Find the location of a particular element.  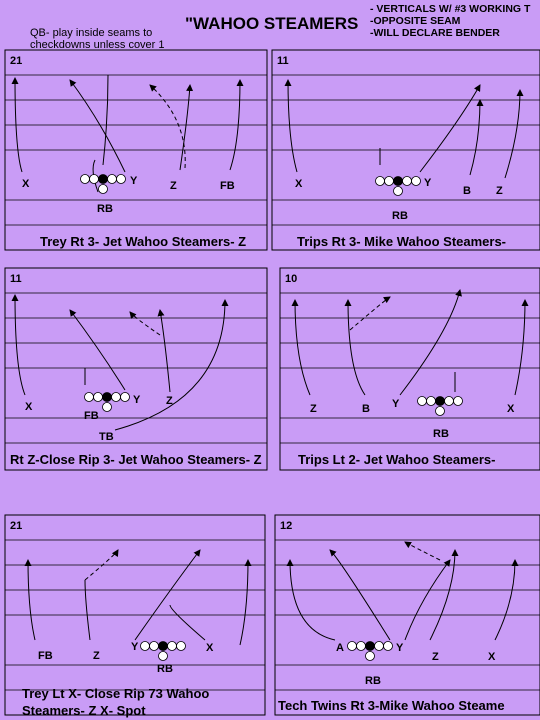

play-caption: Steamers- Z X- Spot is located at coordinates (84, 710).